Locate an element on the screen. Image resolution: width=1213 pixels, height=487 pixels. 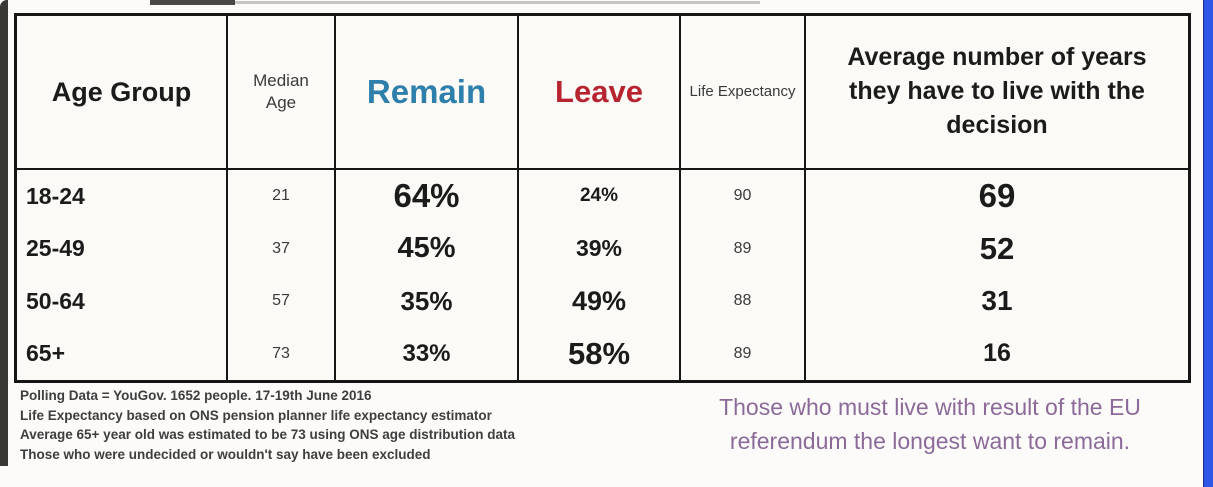
column-header-leave: Leave is located at coordinates (600, 93).